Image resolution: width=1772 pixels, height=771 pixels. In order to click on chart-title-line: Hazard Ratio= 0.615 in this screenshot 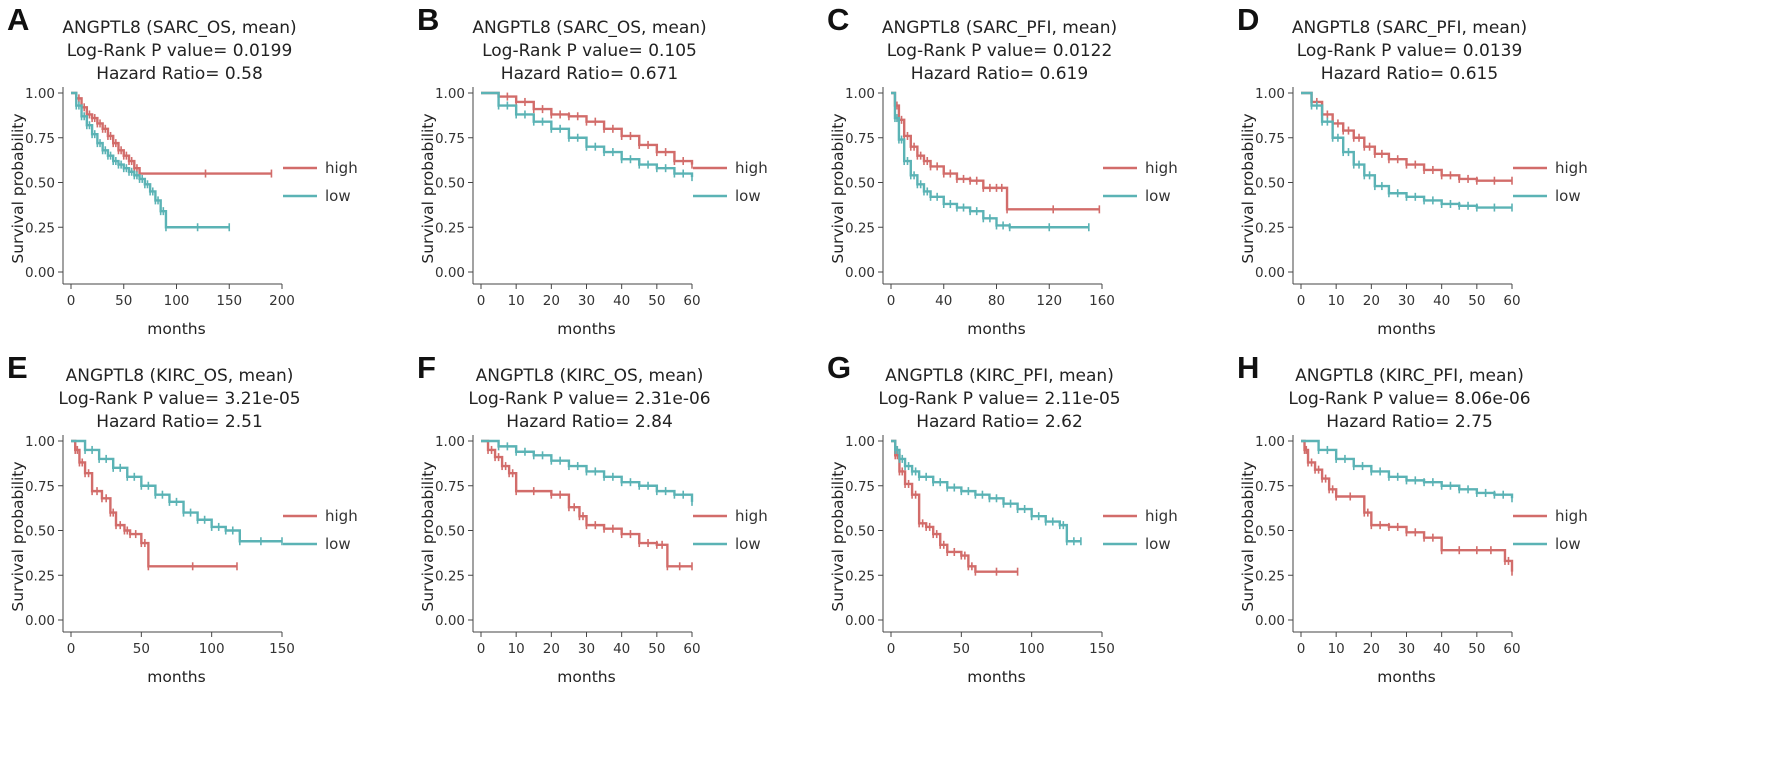, I will do `click(1409, 74)`.